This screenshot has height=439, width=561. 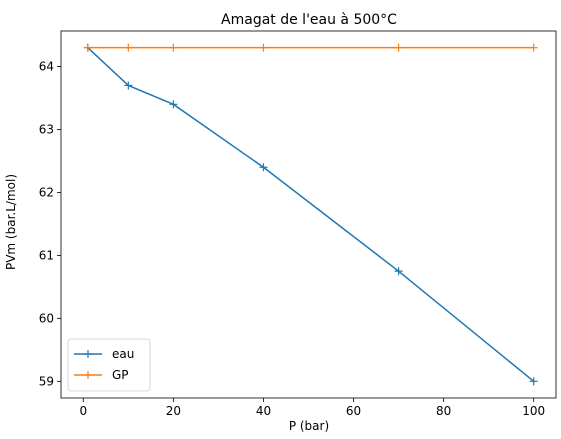 What do you see at coordinates (83, 411) in the screenshot?
I see `x-tick-label: 0` at bounding box center [83, 411].